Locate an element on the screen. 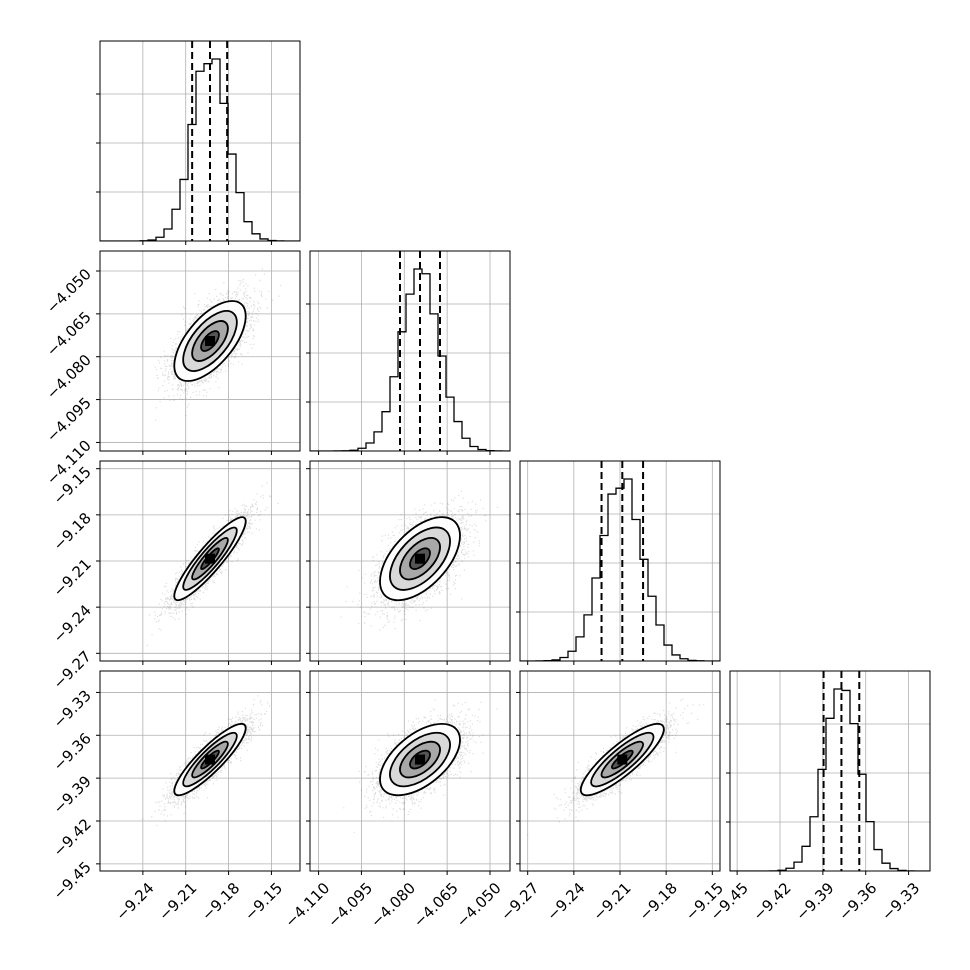  x-tick-label: −9.27 is located at coordinates (519, 901).